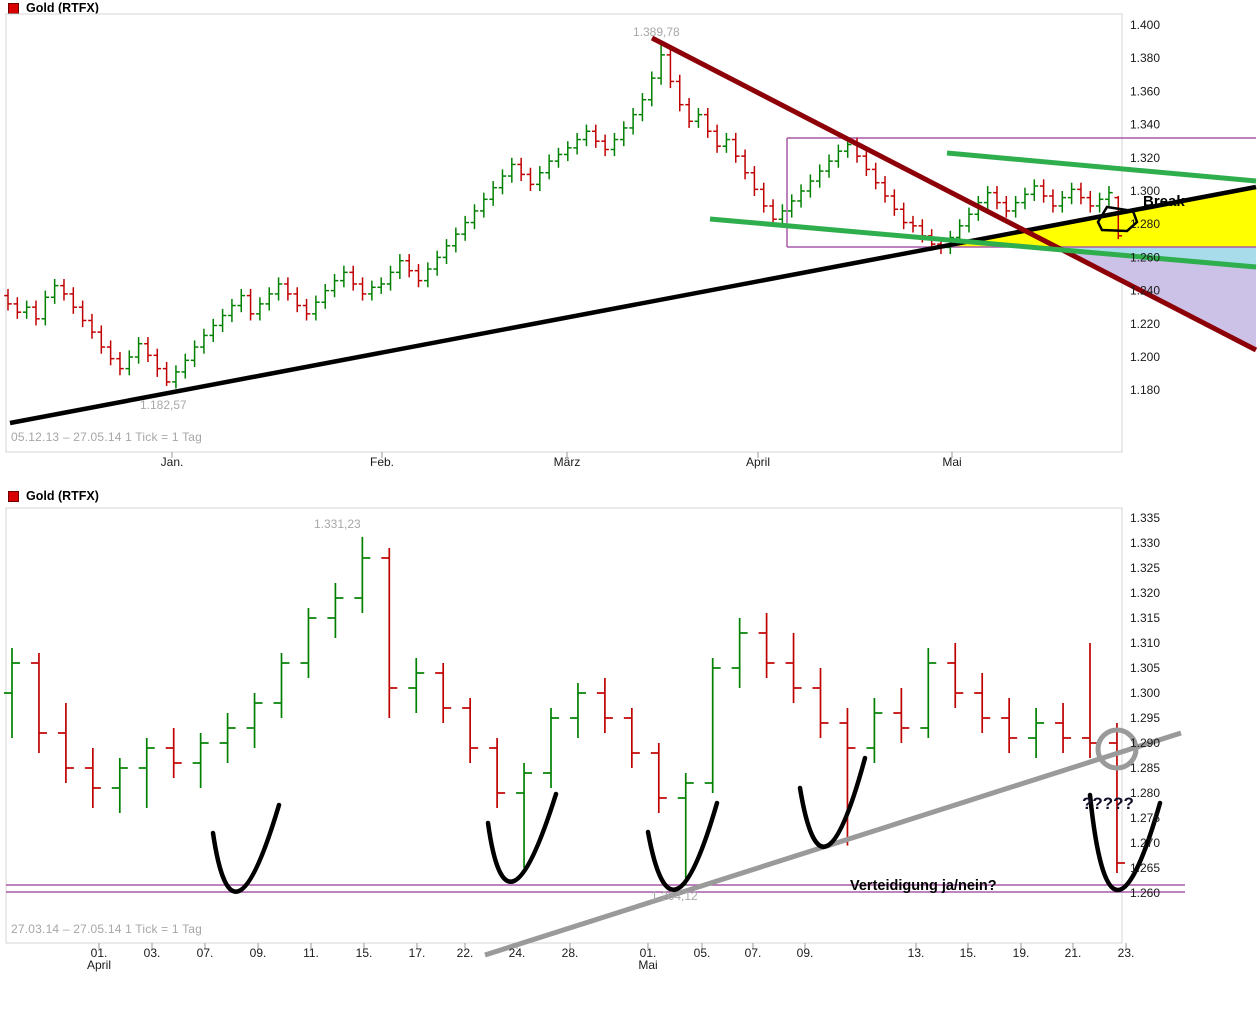 The image size is (1258, 1012). What do you see at coordinates (99, 965) in the screenshot?
I see `x-axis-month-label: April` at bounding box center [99, 965].